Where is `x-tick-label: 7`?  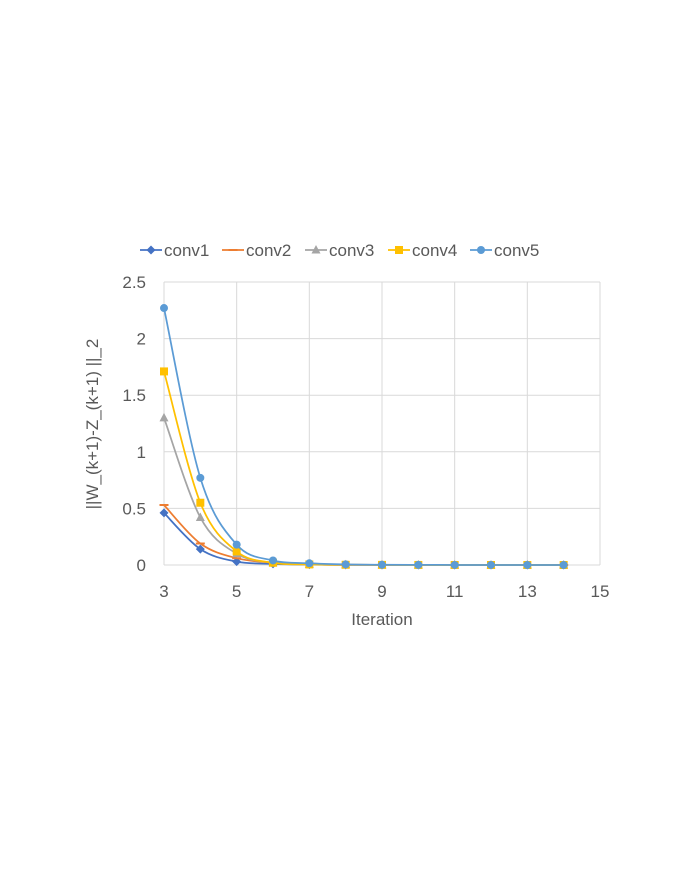
x-tick-label: 7 is located at coordinates (309, 591).